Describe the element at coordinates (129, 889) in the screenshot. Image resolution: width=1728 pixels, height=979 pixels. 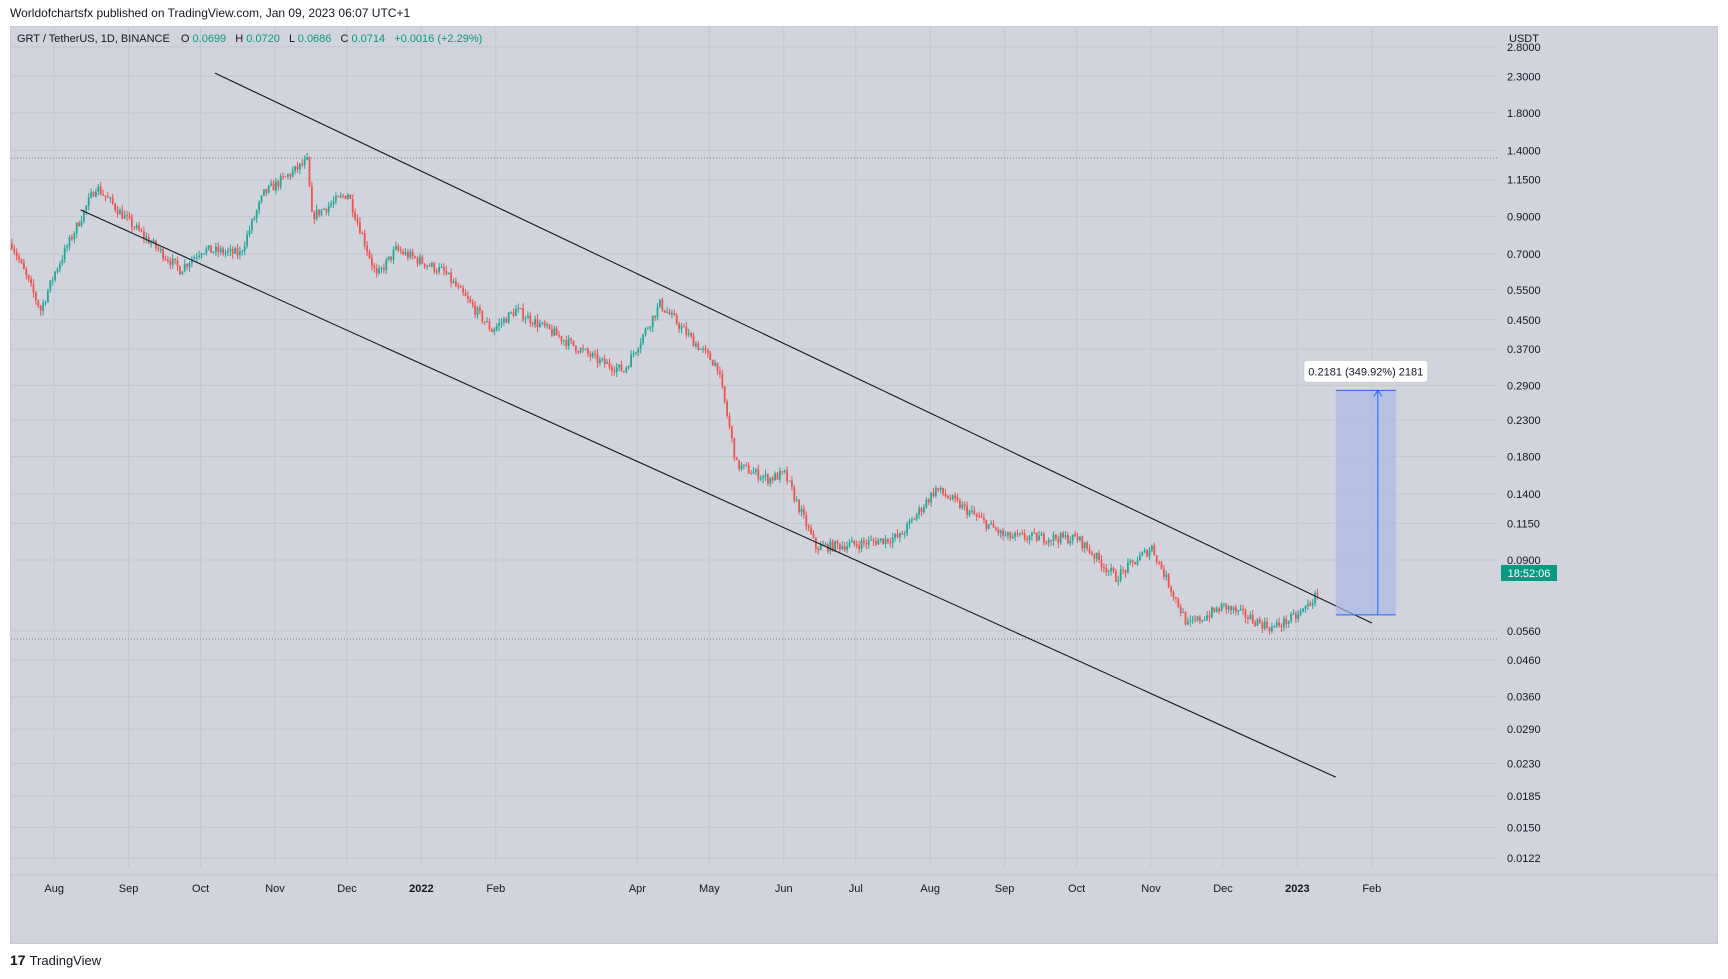
I see `time-tick-label: Sep` at that location.